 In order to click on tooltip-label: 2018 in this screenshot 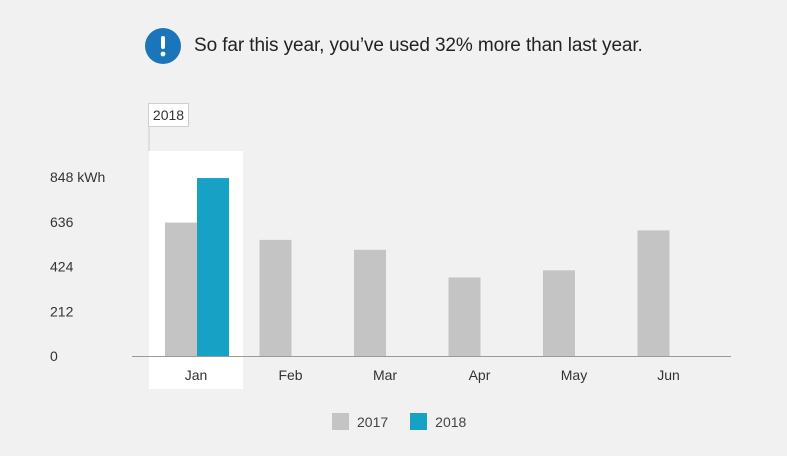, I will do `click(168, 115)`.